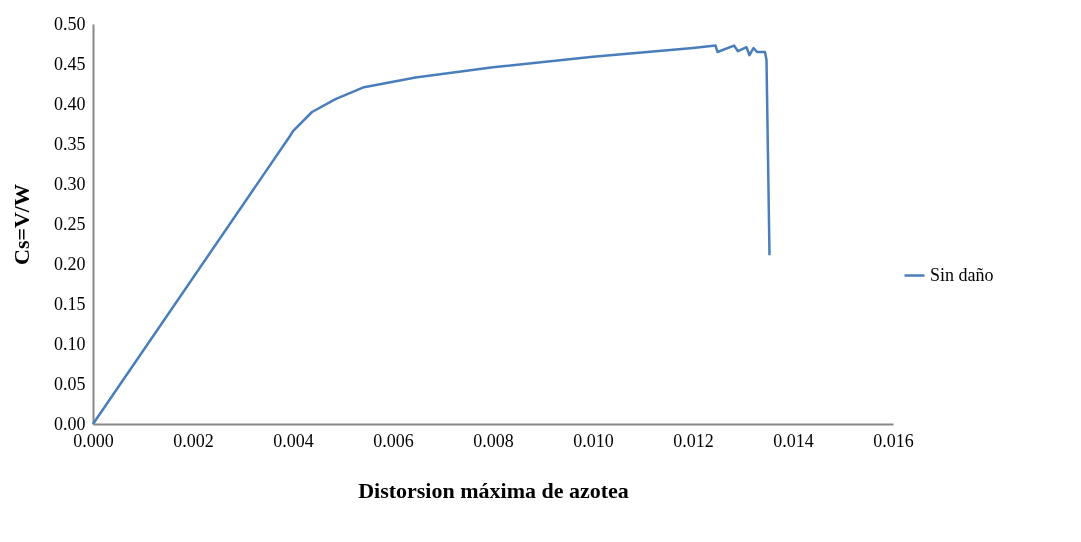 This screenshot has height=542, width=1081. I want to click on legend-label: Sin daño, so click(962, 274).